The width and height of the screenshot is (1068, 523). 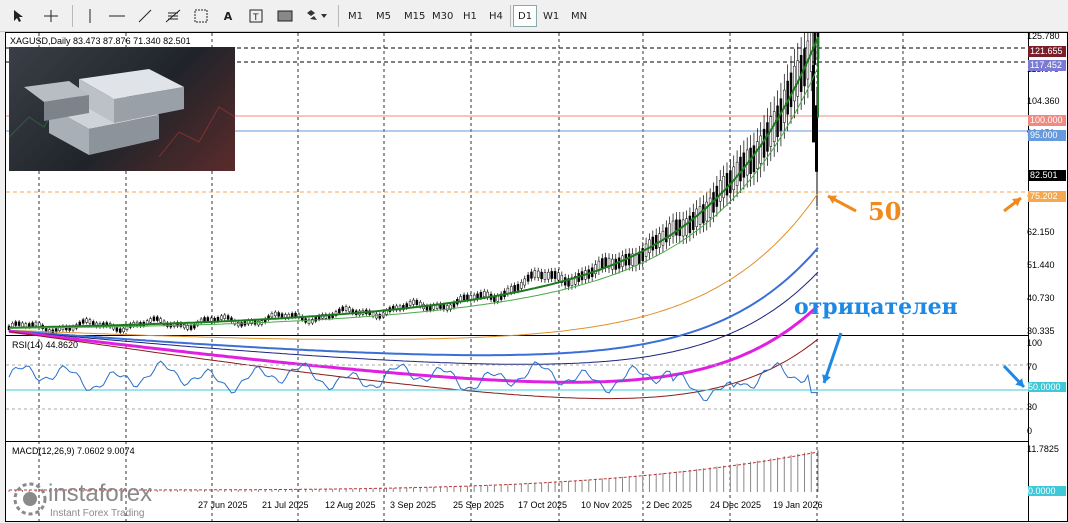 I want to click on shapes-icon, so click(x=317, y=16).